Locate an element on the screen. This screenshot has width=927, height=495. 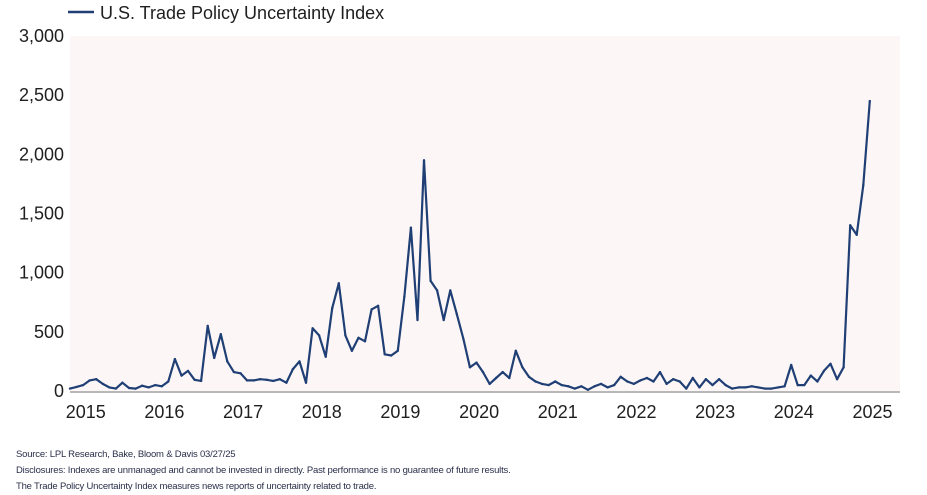
x-tick-label: 2023 is located at coordinates (715, 412).